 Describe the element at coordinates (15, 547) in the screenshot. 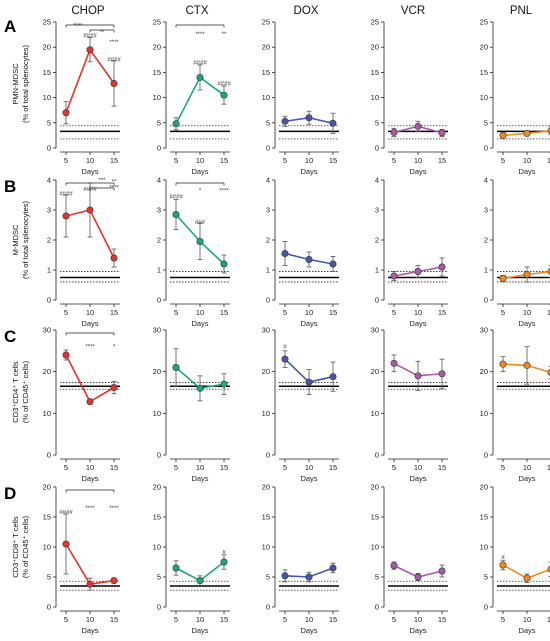

I see `y-axis-title-line1: CD3⁺CD8⁺ T cells` at that location.